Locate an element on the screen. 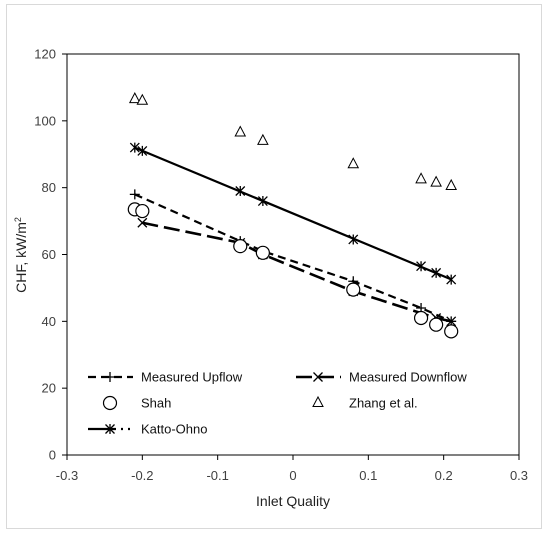  legend-item: Zhang et al. is located at coordinates (365, 403).